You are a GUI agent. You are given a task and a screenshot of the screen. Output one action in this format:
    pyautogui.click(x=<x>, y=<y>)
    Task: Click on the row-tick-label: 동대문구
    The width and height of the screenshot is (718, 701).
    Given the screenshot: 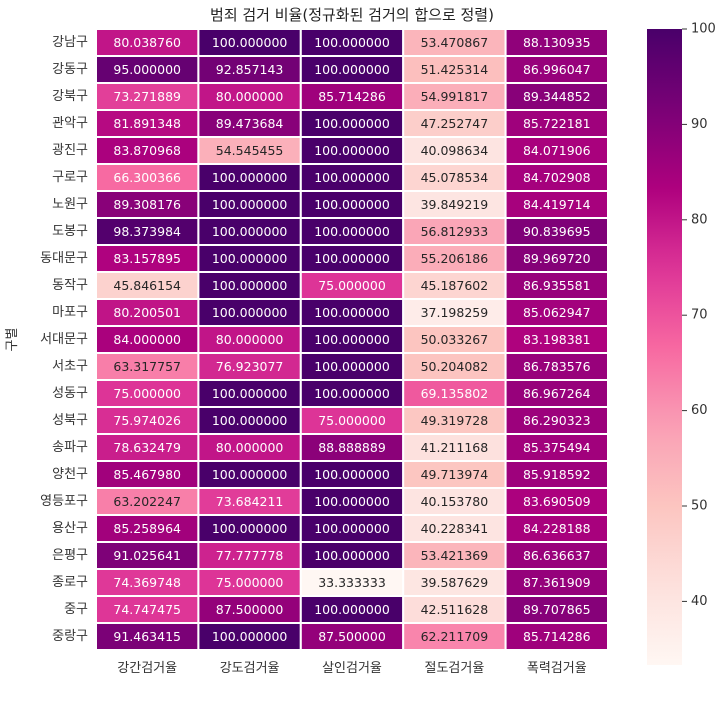 What is the action you would take?
    pyautogui.click(x=64, y=258)
    